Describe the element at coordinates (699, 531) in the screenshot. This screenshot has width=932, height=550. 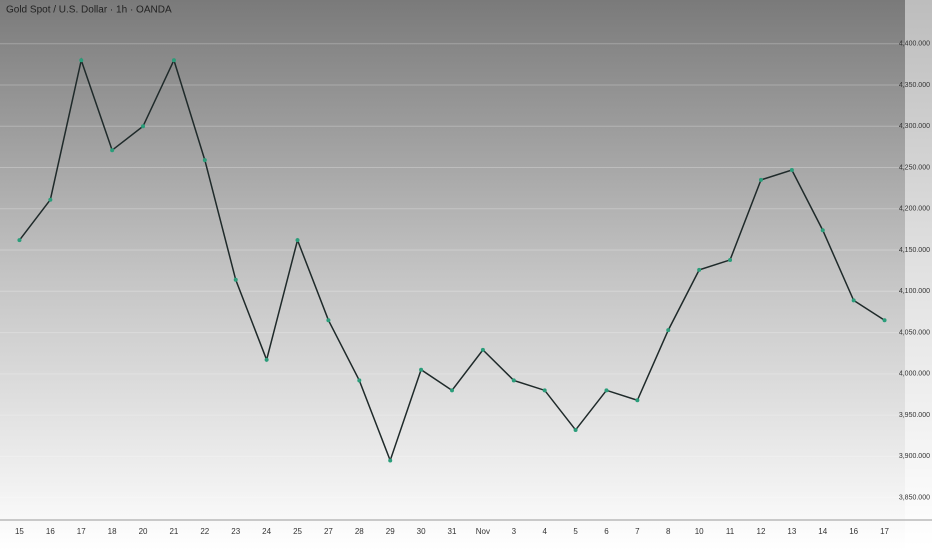
I see `x-tick-label: 10` at that location.